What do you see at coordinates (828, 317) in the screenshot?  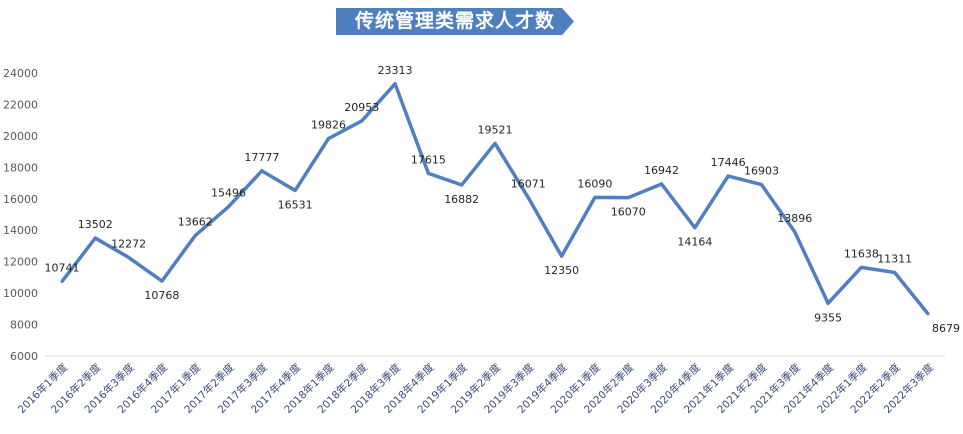 I see `data-label: 9355` at bounding box center [828, 317].